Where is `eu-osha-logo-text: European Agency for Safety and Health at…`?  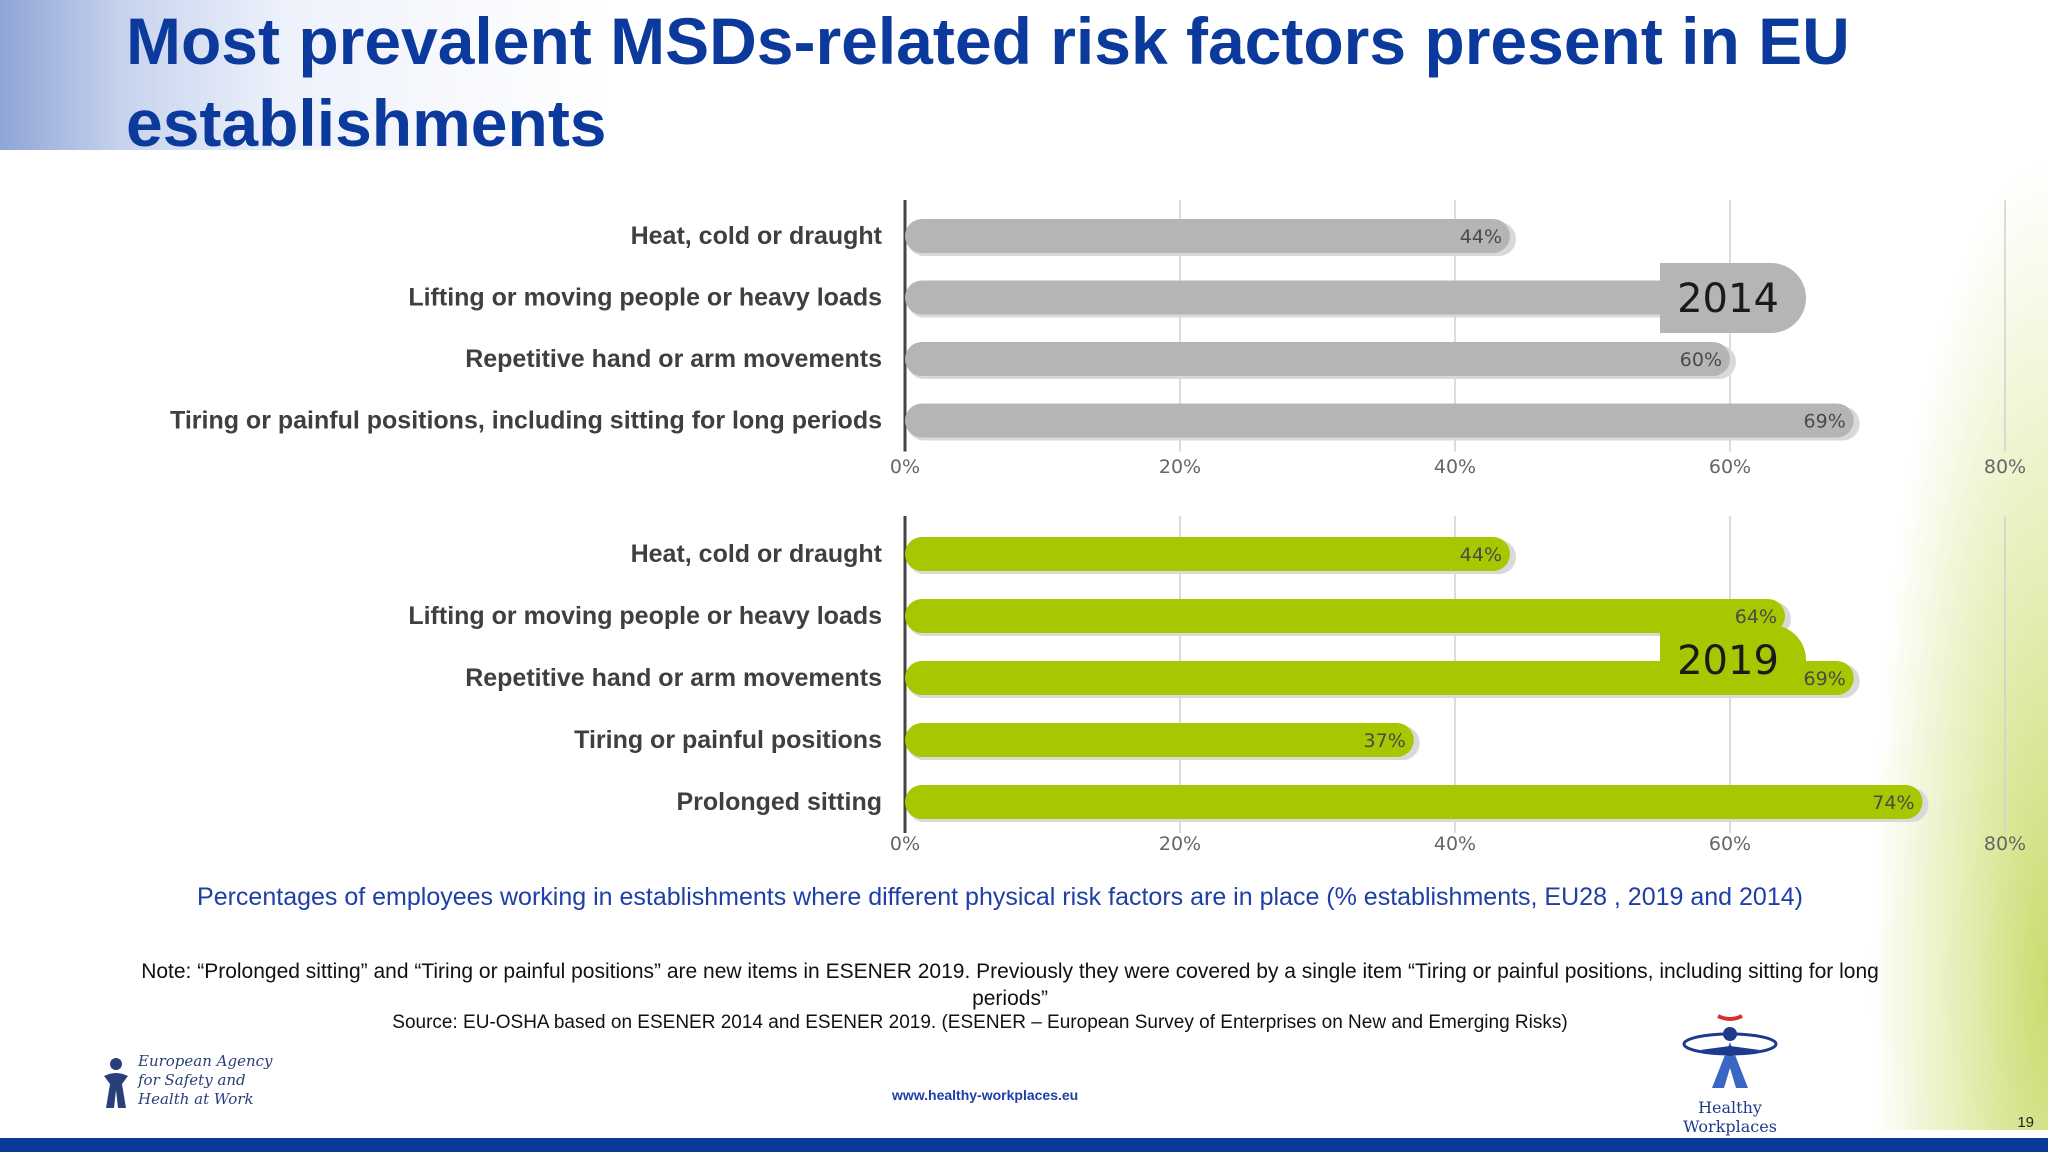
eu-osha-logo-text: European Agency for Safety and Health at… is located at coordinates (205, 1080).